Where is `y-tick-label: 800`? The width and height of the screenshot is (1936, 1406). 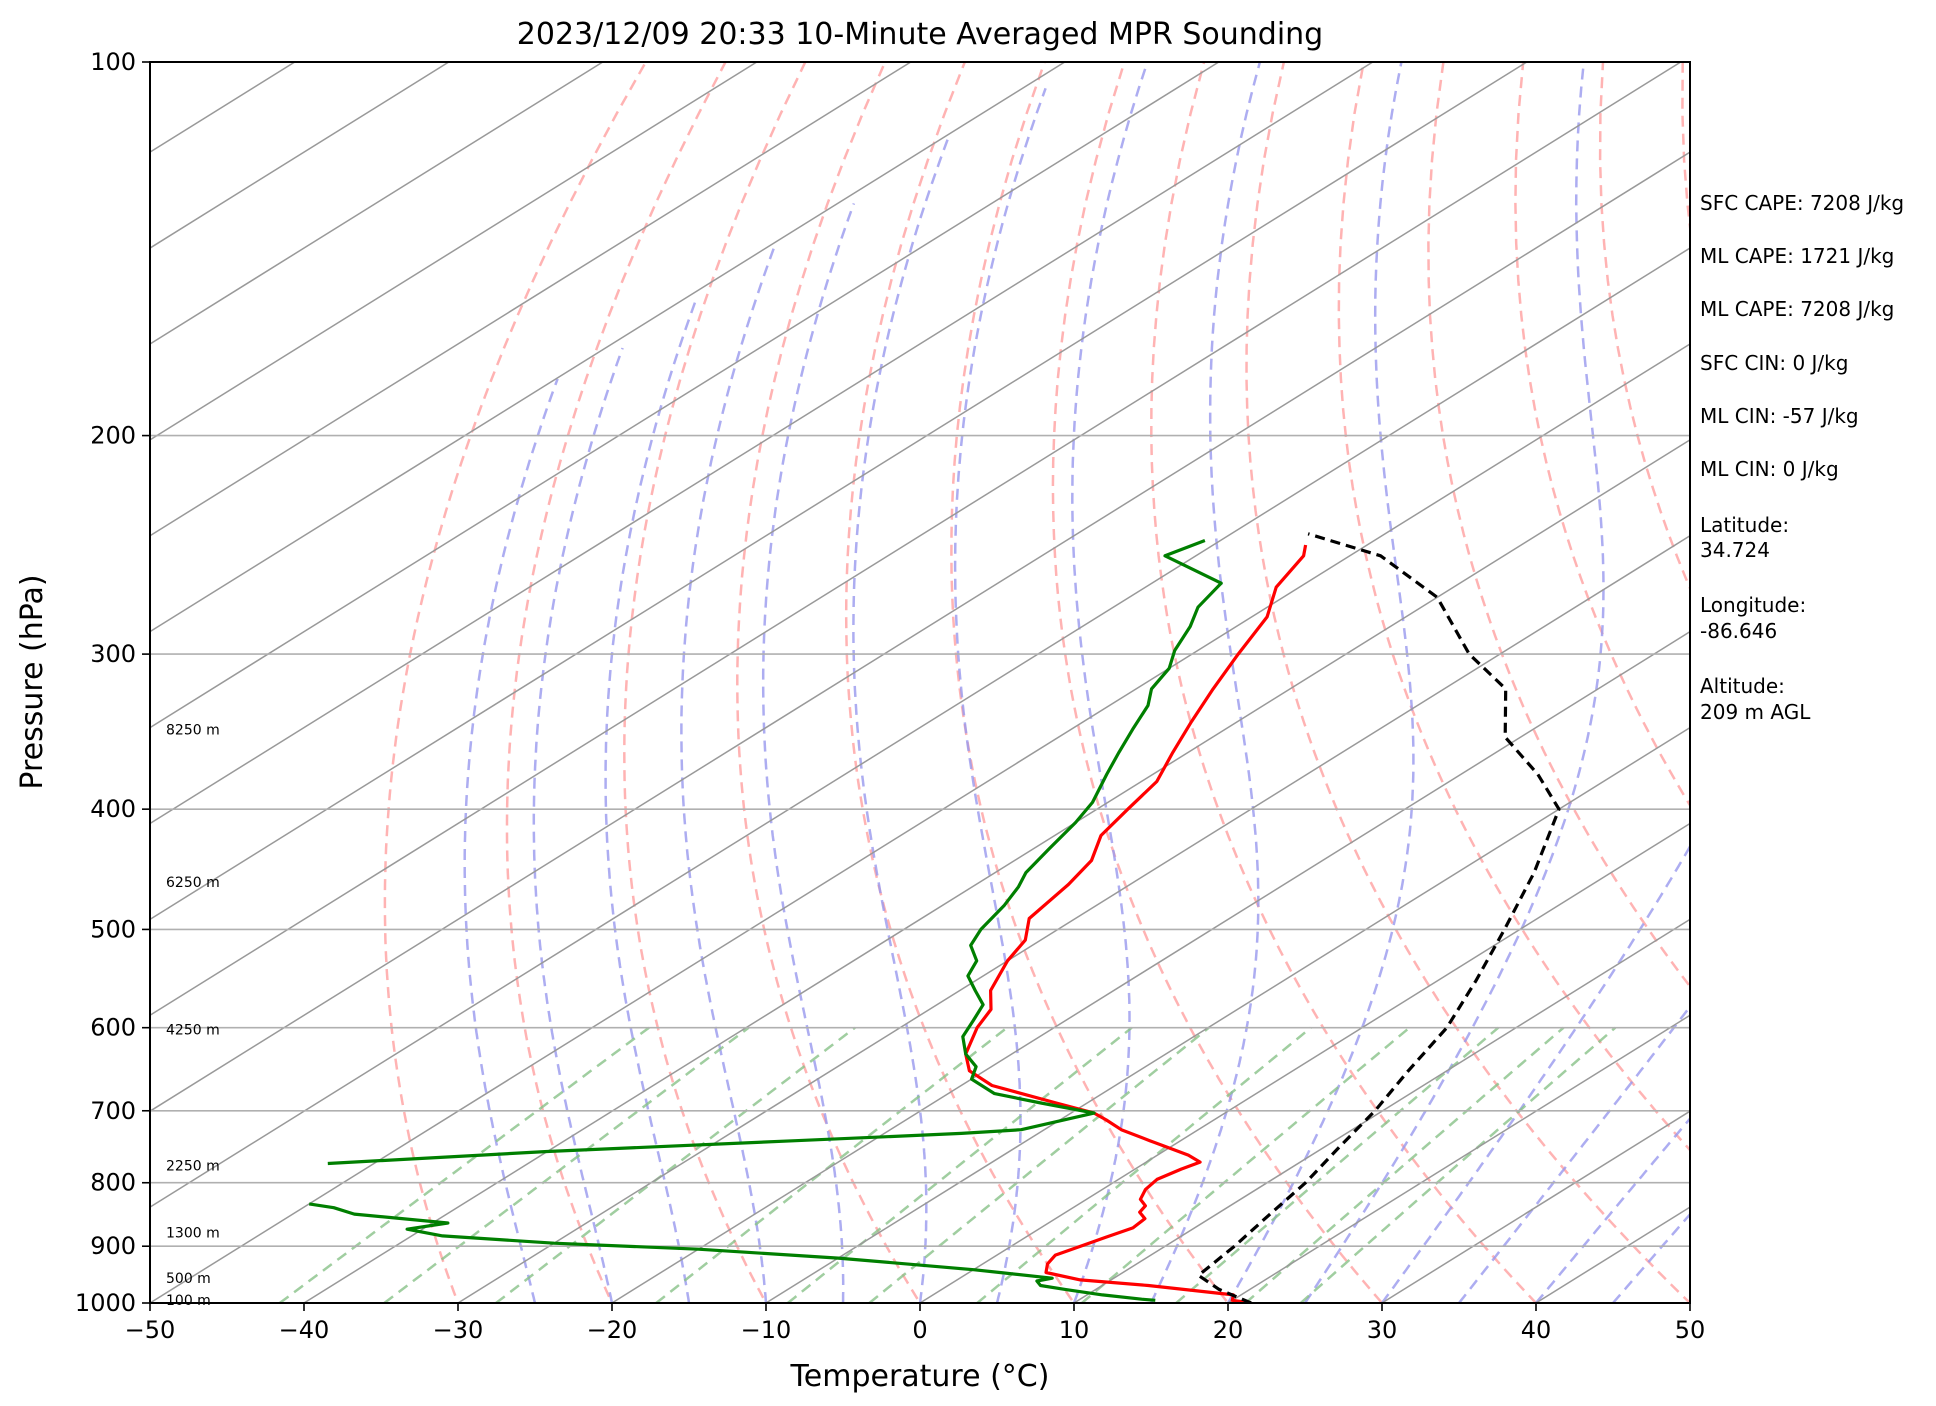
y-tick-label: 800 is located at coordinates (113, 1183).